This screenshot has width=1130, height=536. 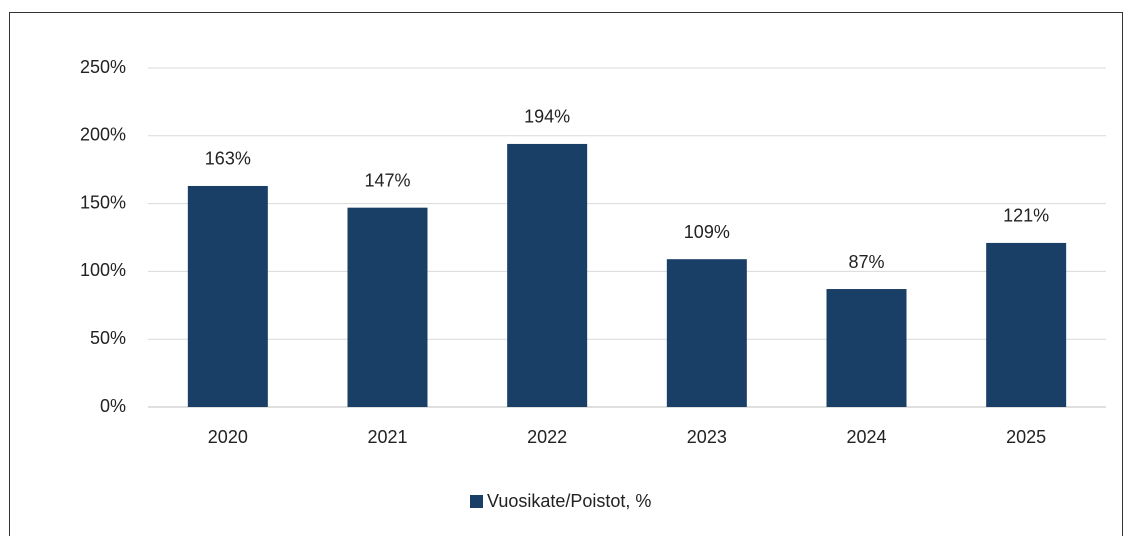 What do you see at coordinates (476, 501) in the screenshot?
I see `legend-swatch` at bounding box center [476, 501].